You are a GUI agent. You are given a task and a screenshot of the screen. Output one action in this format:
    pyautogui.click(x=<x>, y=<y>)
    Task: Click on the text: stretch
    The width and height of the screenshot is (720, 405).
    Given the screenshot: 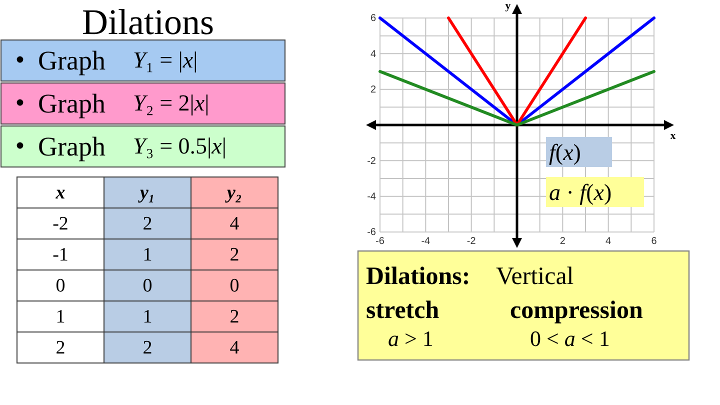 What is the action you would take?
    pyautogui.click(x=403, y=310)
    